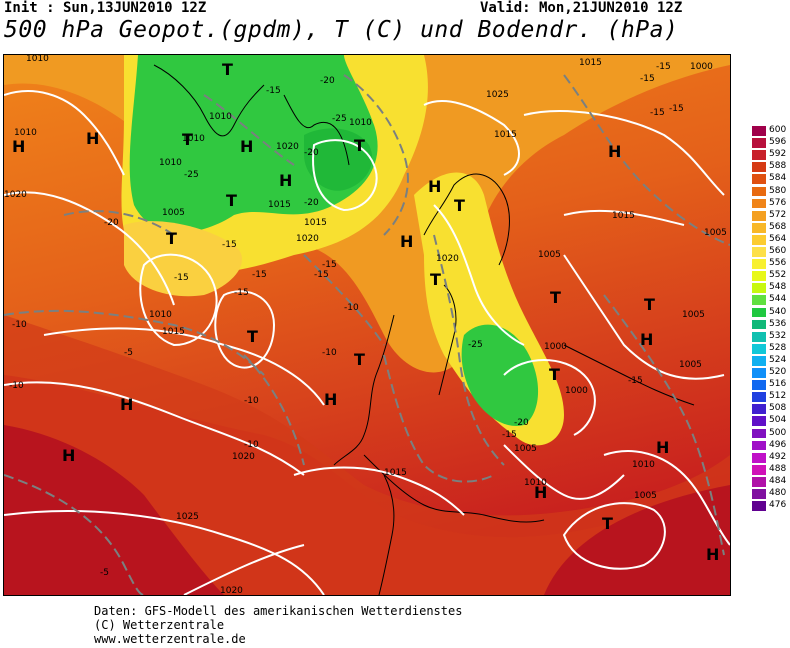 The height and width of the screenshot is (648, 790). What do you see at coordinates (771, 433) in the screenshot?
I see `legend-entry: 500` at bounding box center [771, 433].